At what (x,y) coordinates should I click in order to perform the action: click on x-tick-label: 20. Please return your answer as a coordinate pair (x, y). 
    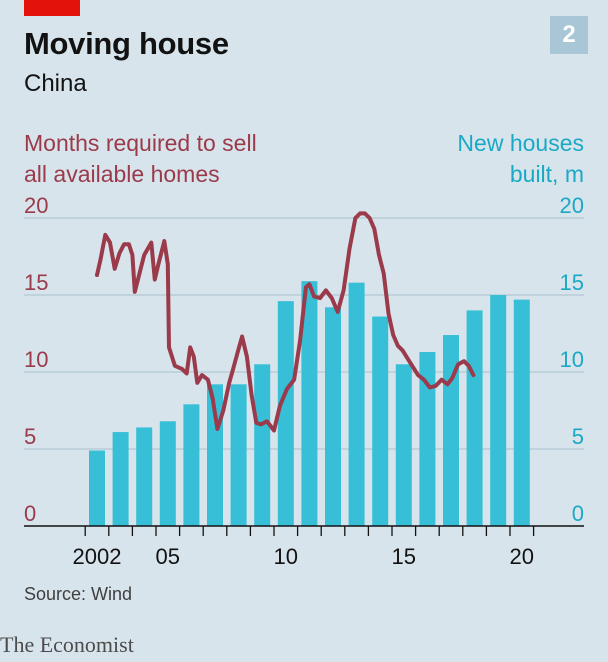
    Looking at the image, I should click on (522, 556).